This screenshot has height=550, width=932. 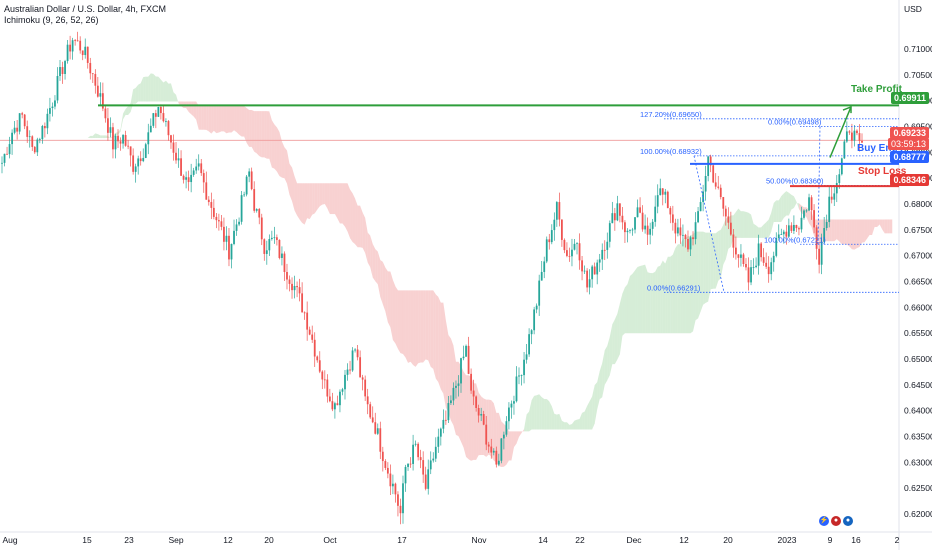 What do you see at coordinates (848, 521) in the screenshot?
I see `flag-icon-us: ●` at bounding box center [848, 521].